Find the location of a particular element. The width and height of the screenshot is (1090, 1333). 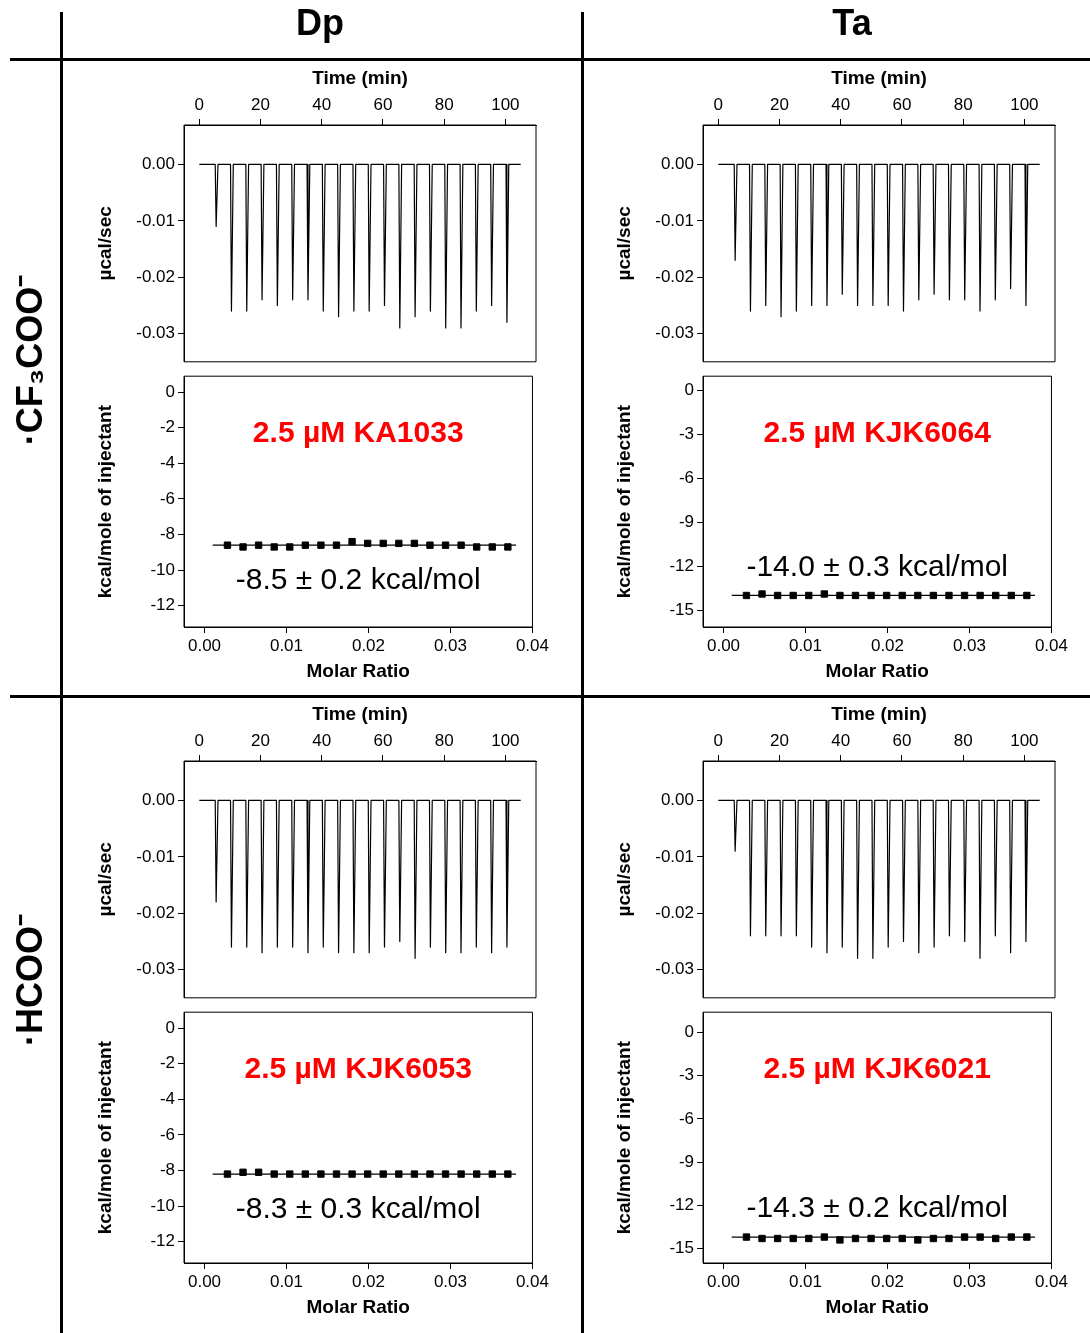

annotation: 2.5 µM KJK6064 is located at coordinates (877, 432).